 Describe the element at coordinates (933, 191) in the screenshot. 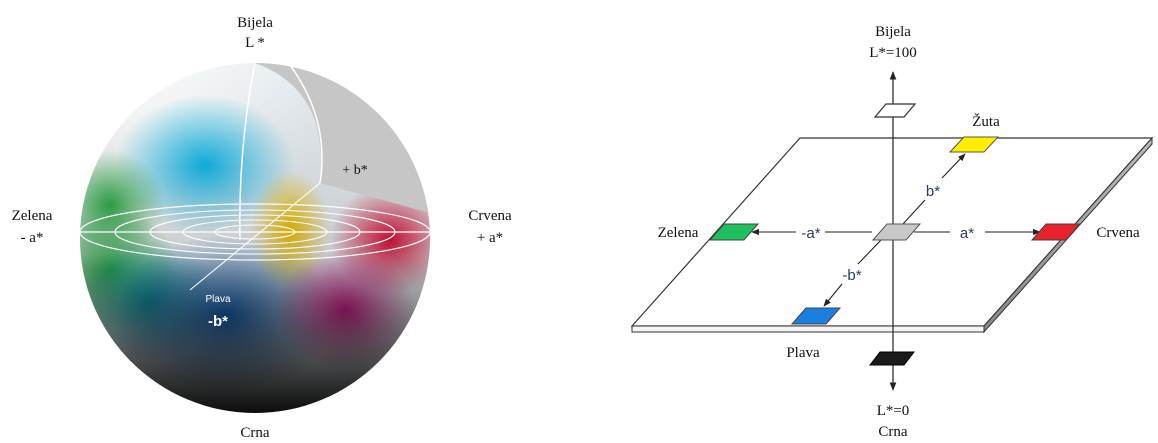

I see `plane-bplus-axis: b*` at that location.